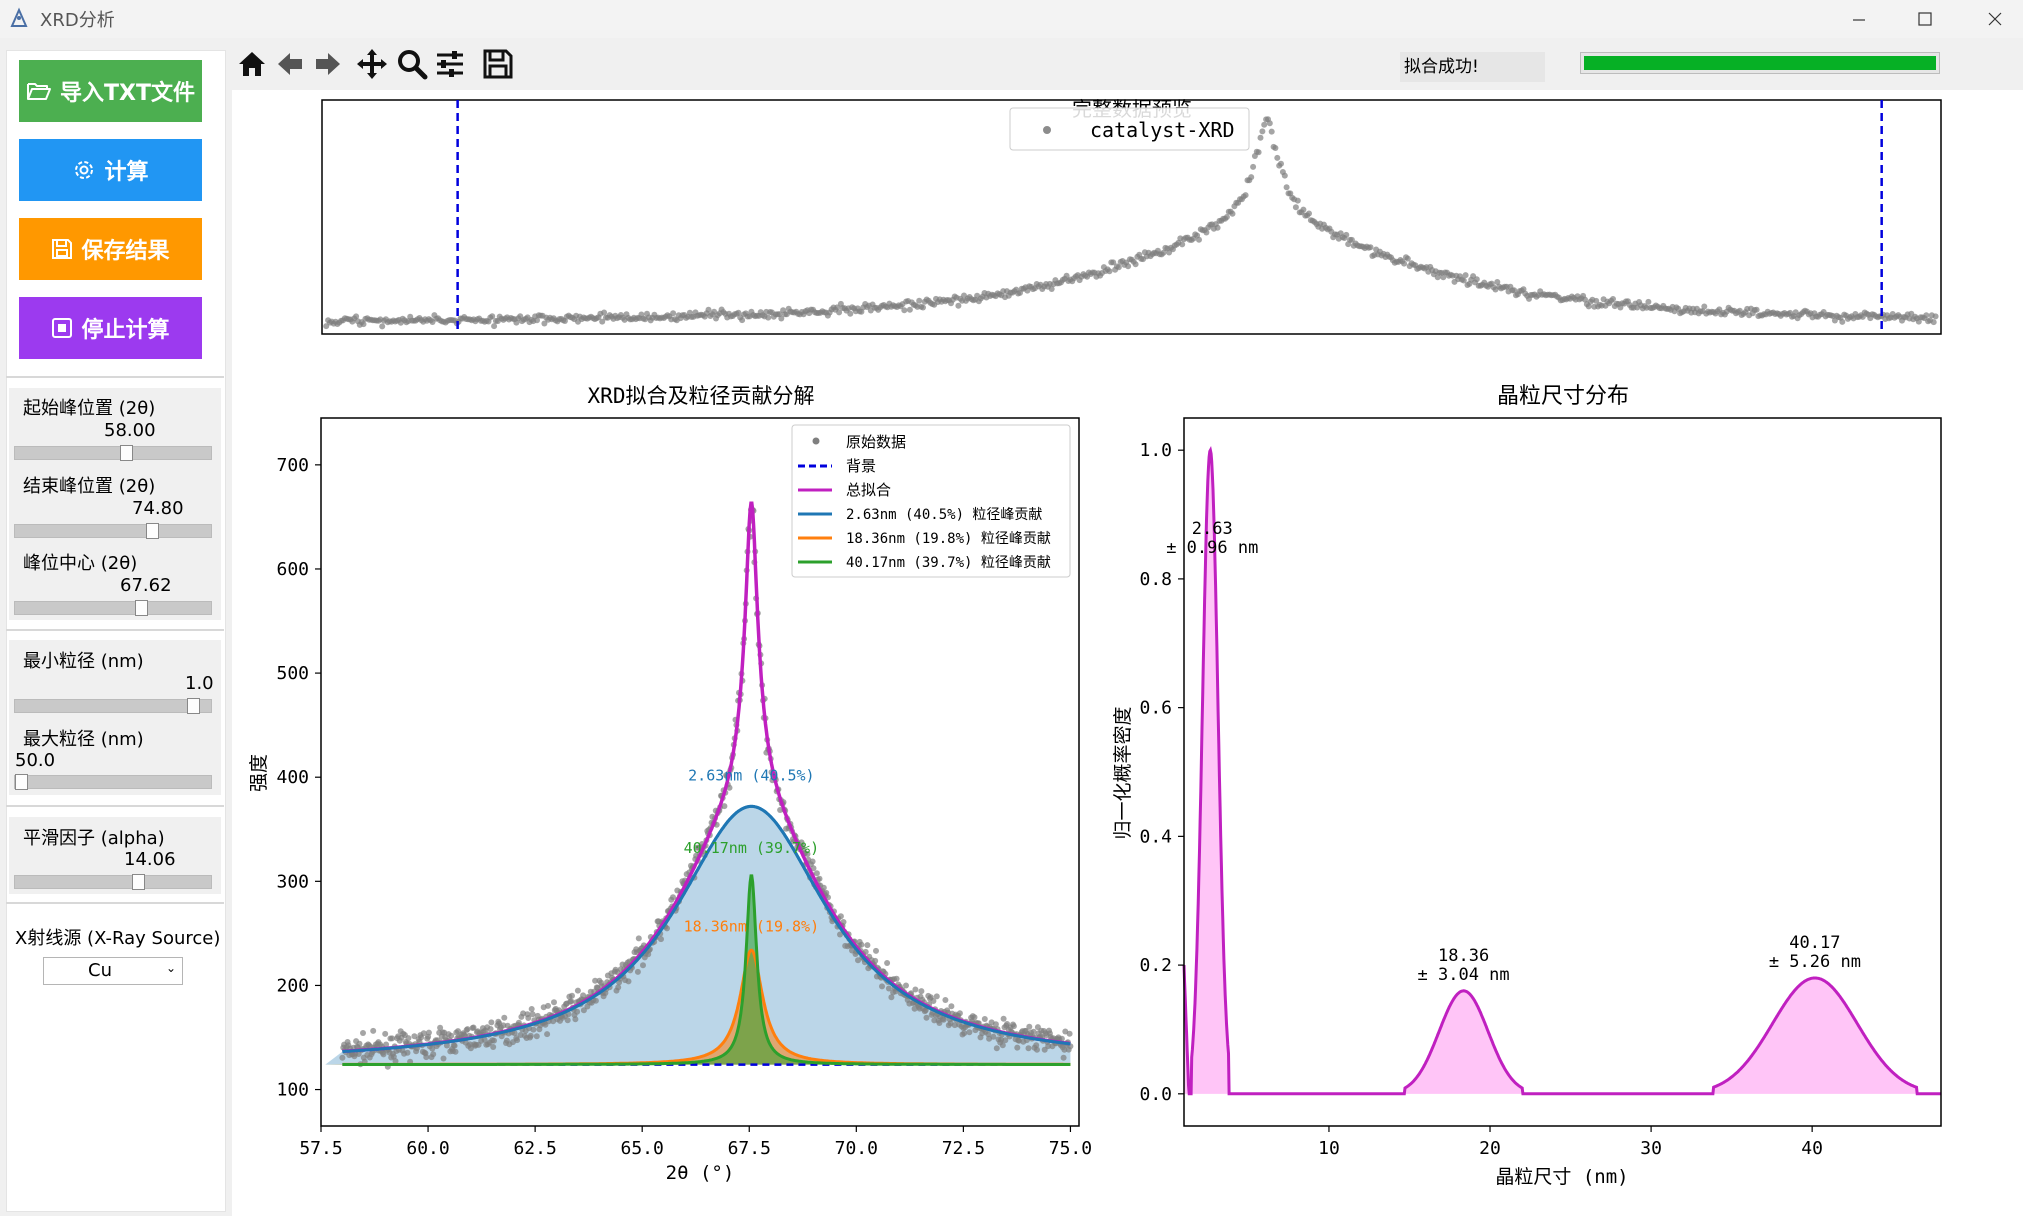  Describe the element at coordinates (944, 515) in the screenshot. I see `legend-label: 2.63nm (40.5%) 粒径峰贡献` at that location.